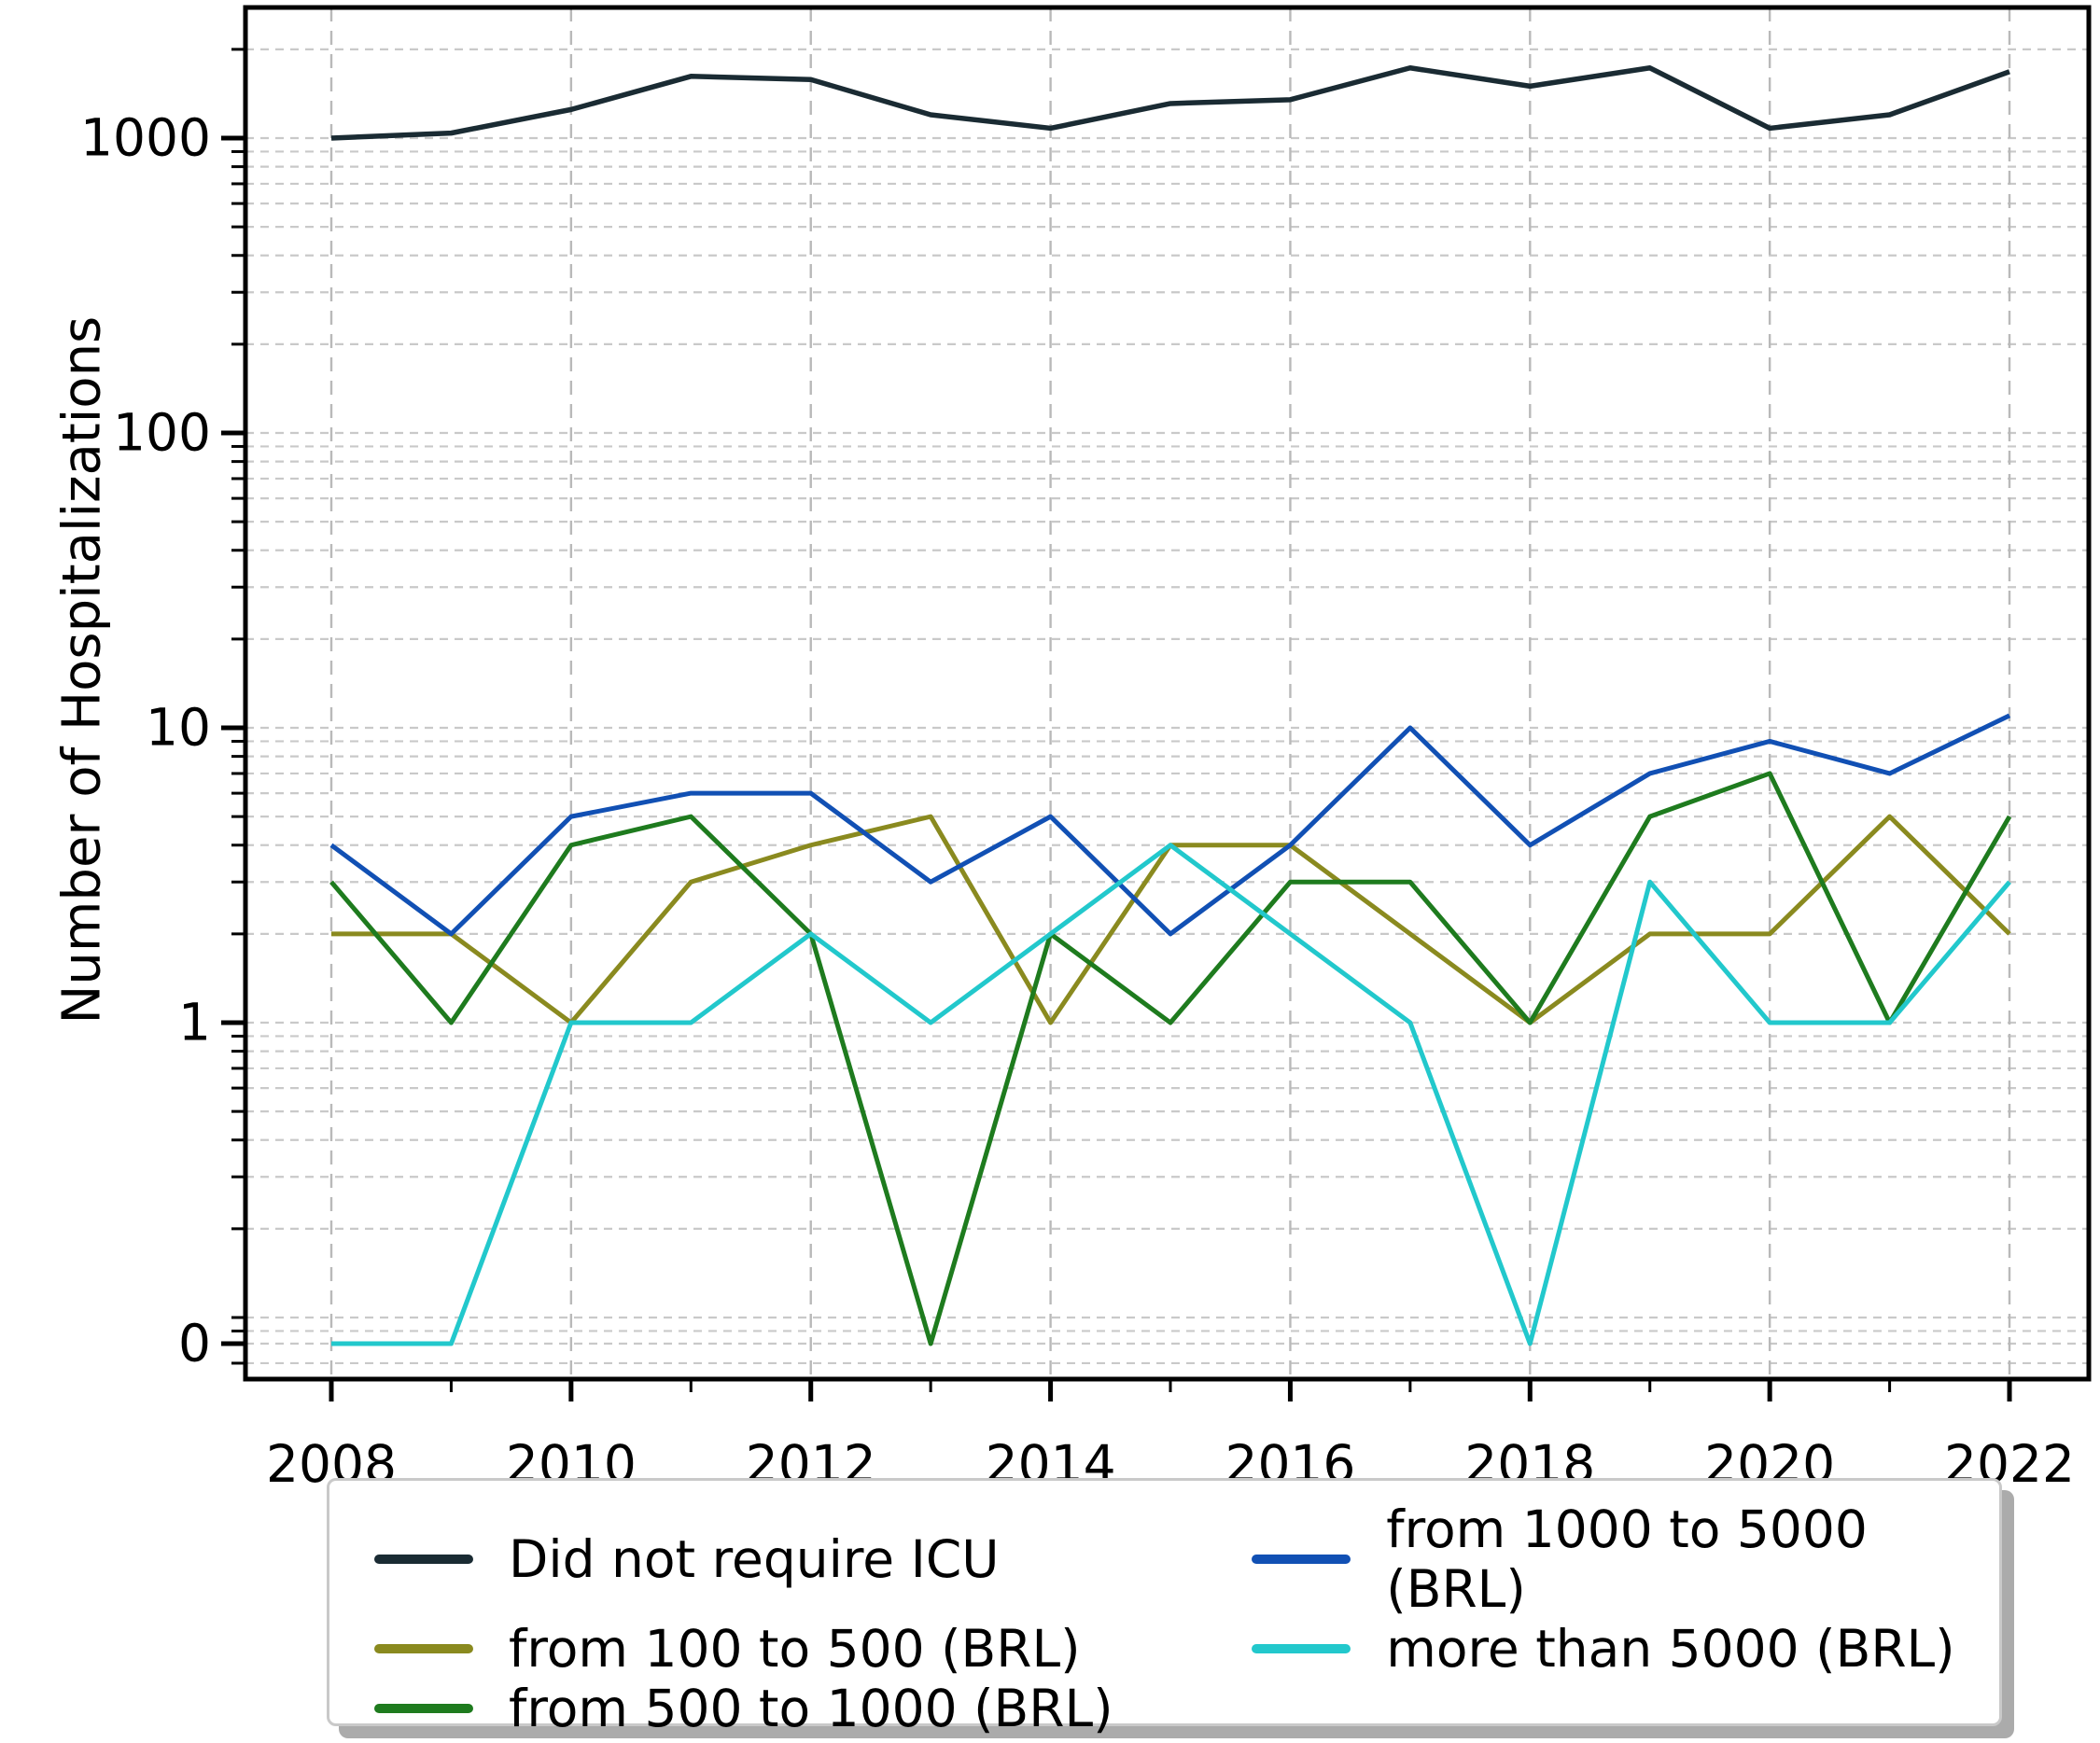 The width and height of the screenshot is (2100, 1743). I want to click on legend-label: from 500 to 1000 (BRL), so click(811, 1708).